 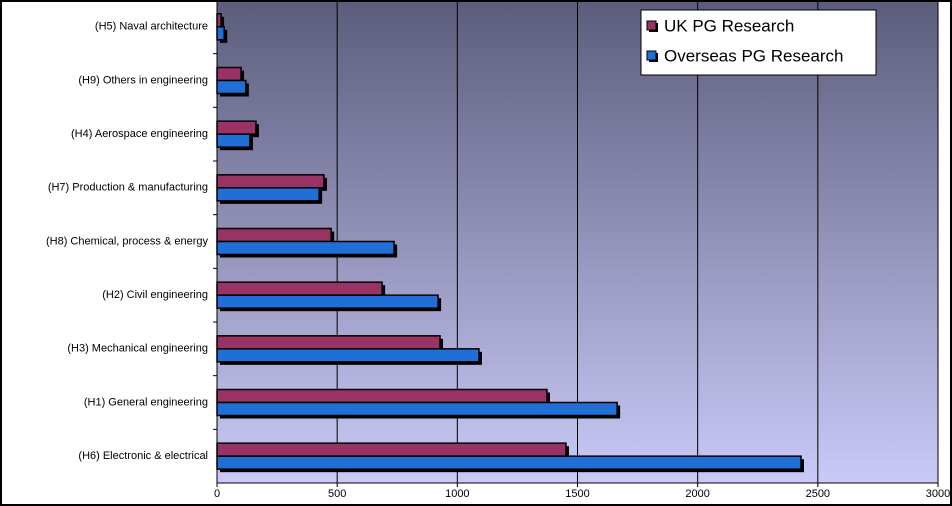 What do you see at coordinates (143, 456) in the screenshot?
I see `y-tick-label: (H6) Electronic & electrical` at bounding box center [143, 456].